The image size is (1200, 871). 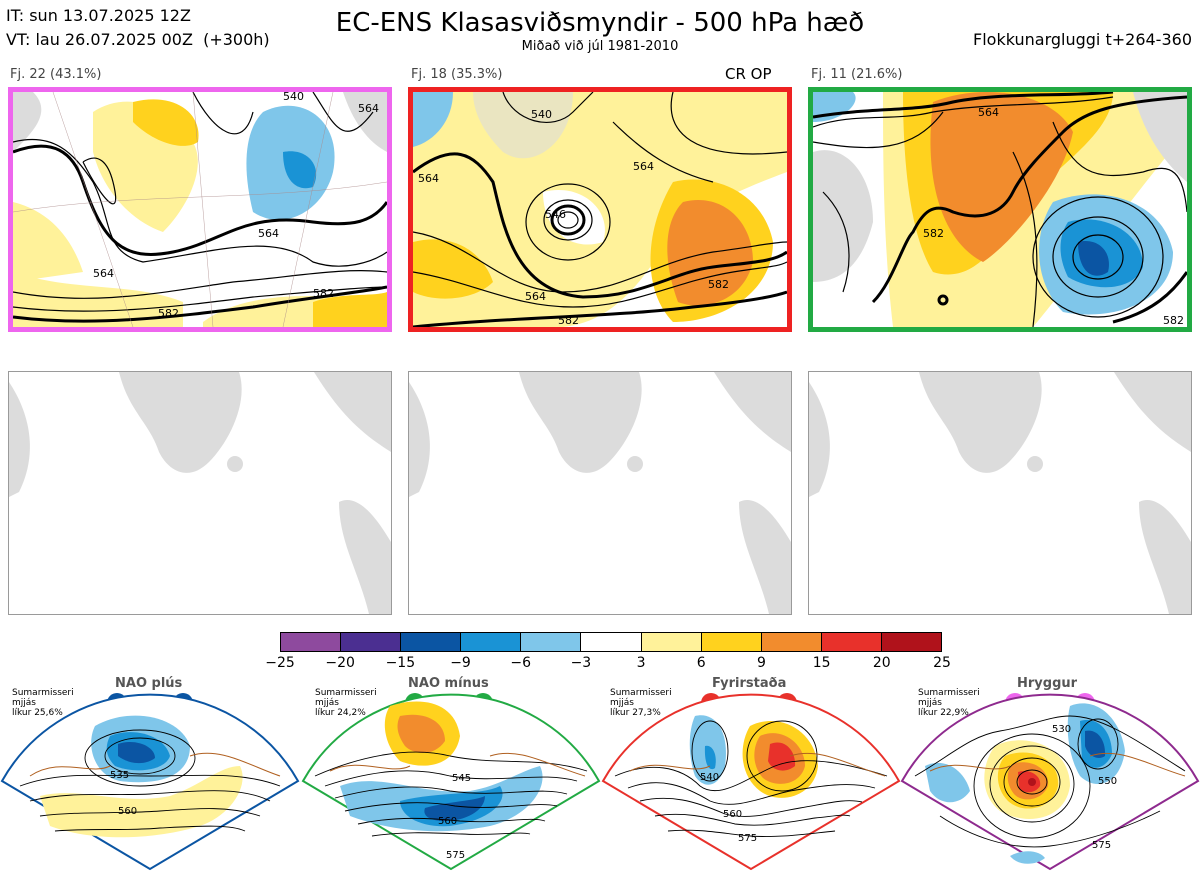 I want to click on cluster-window: Flokkunargluggi t+264-360, so click(x=1082, y=39).